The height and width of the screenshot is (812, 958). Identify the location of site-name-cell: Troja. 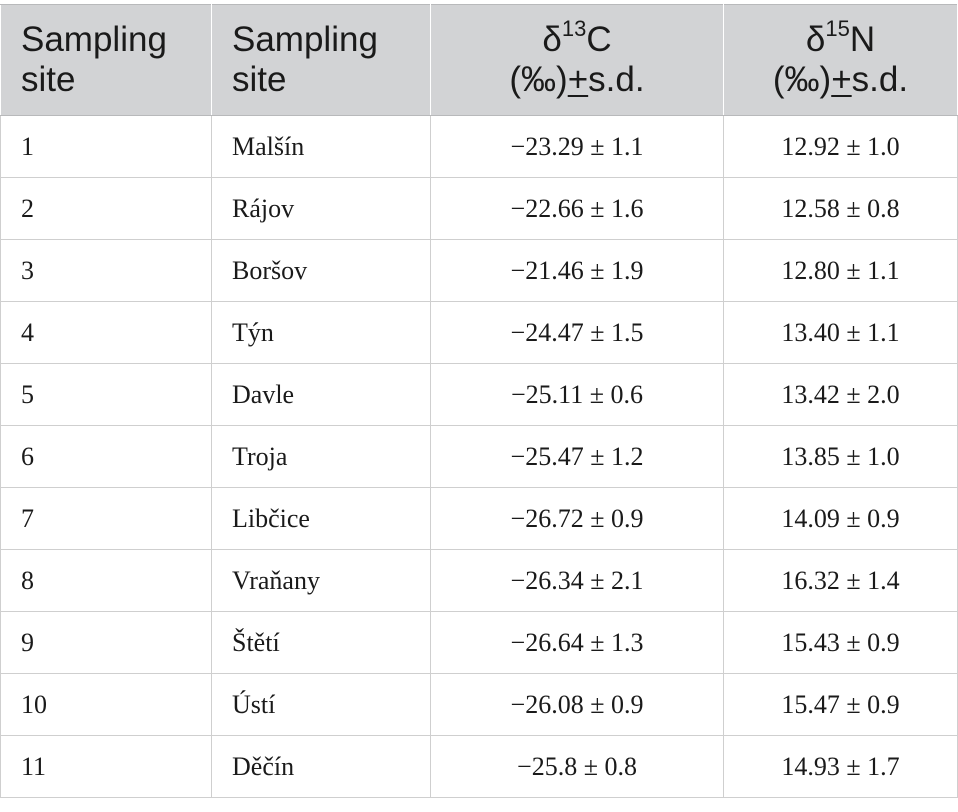
(321, 456).